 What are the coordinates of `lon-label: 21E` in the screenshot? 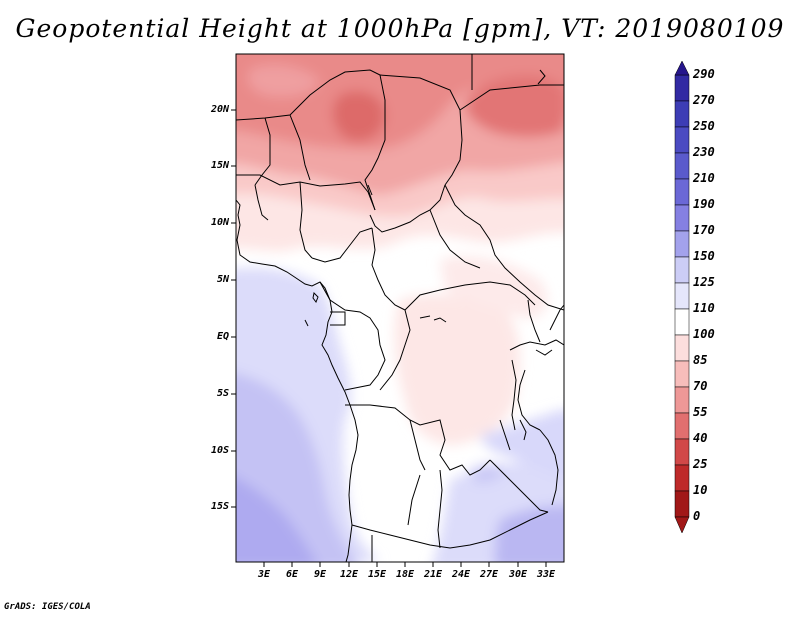 It's located at (433, 574).